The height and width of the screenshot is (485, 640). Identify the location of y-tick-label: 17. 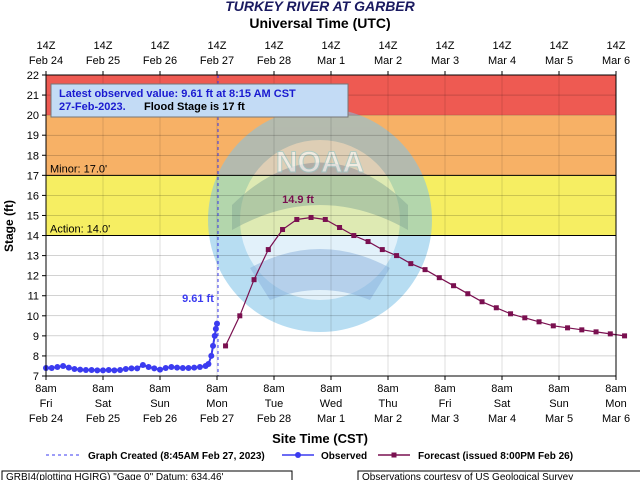
(33, 176).